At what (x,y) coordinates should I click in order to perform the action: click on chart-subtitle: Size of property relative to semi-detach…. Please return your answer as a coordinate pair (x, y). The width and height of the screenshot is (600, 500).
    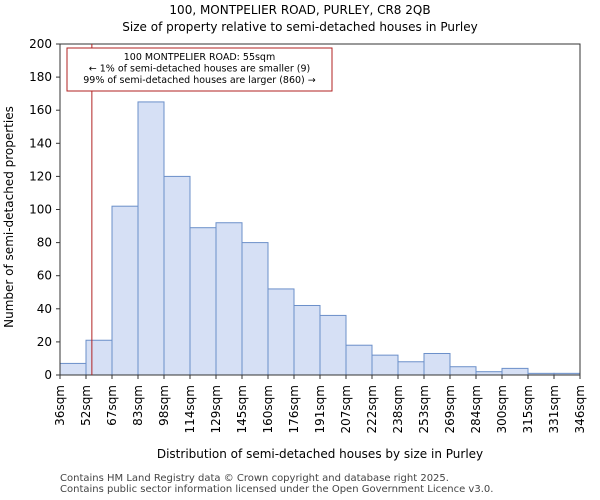
    Looking at the image, I should click on (299, 27).